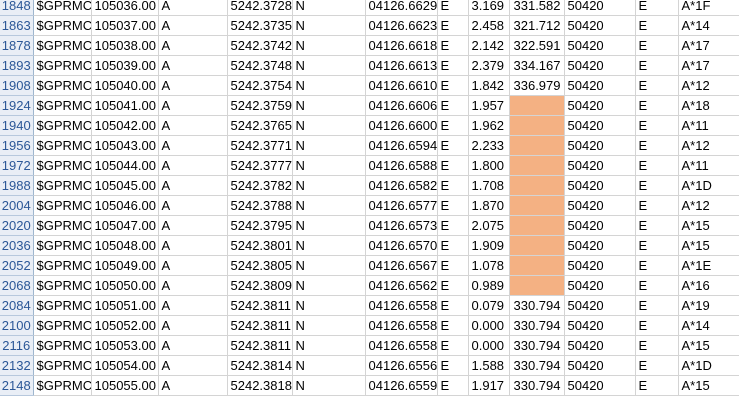 The width and height of the screenshot is (739, 407). I want to click on time-cell: 105039.00, so click(125, 65).